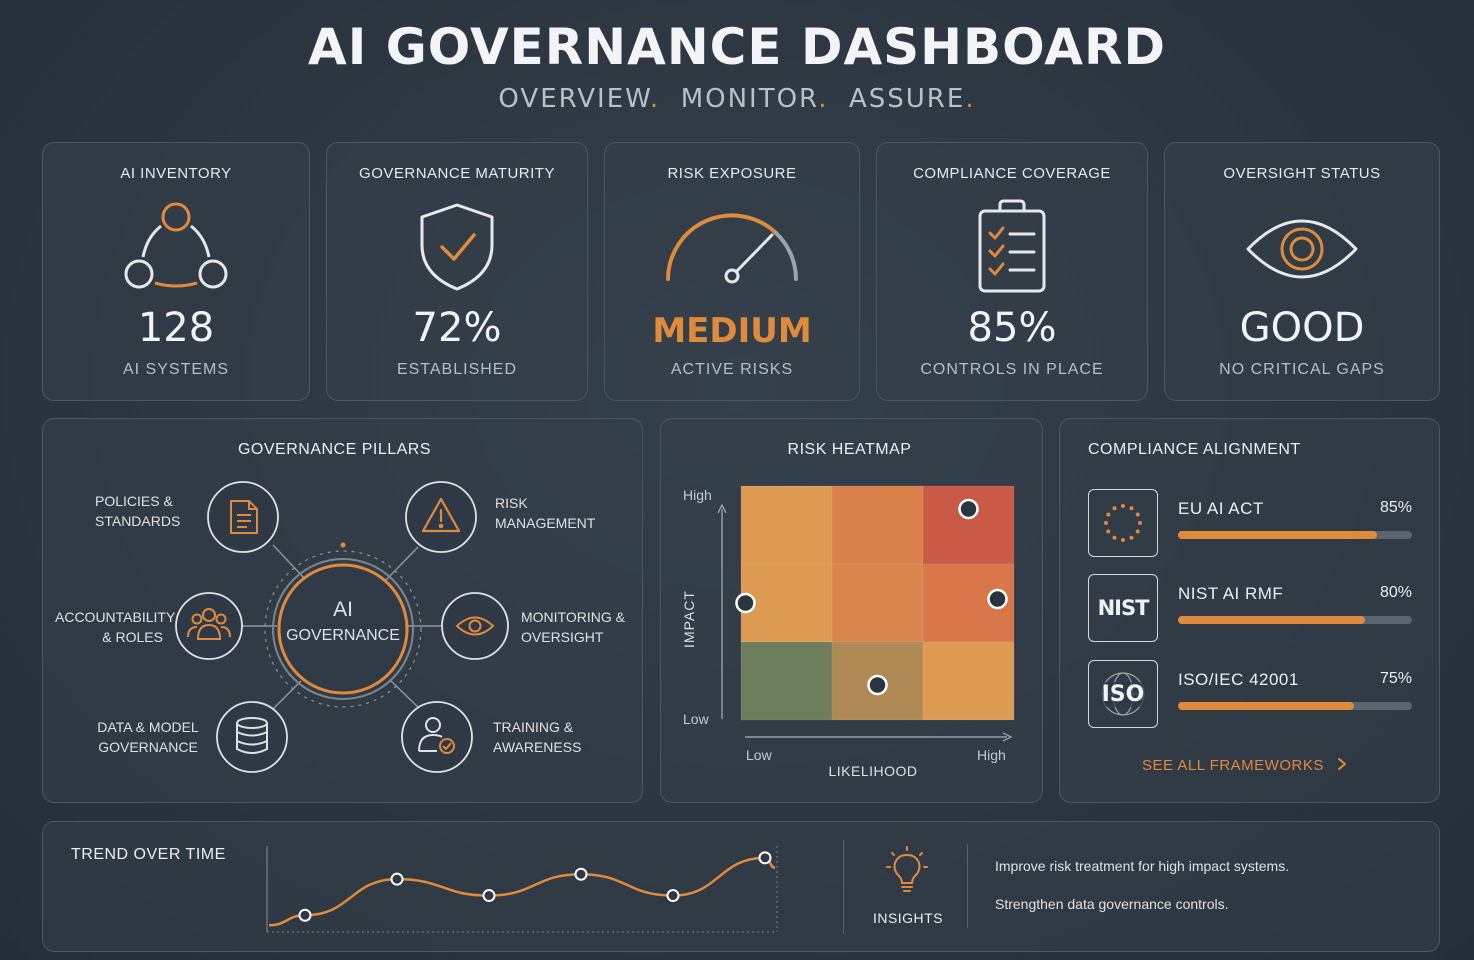 Image resolution: width=1474 pixels, height=960 pixels. I want to click on pillars-diagram, so click(342, 627).